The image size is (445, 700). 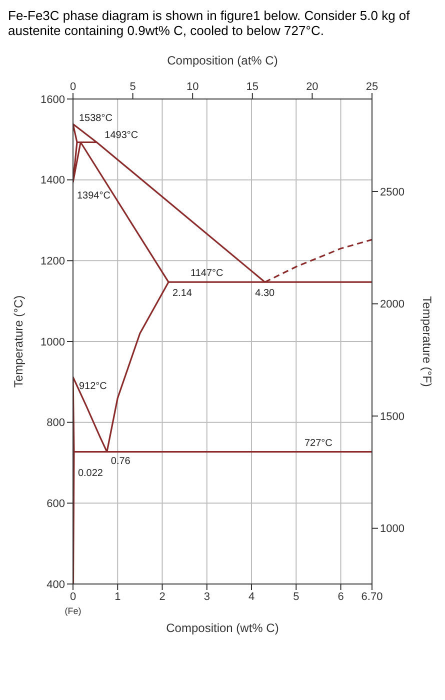 What do you see at coordinates (209, 23) in the screenshot?
I see `chart-title: Fe-Fe3C phase diagram is shown in figure1 below. Consider 5.0 kg of austenite containing 0.9wt% C, cooled to below 727°C.` at bounding box center [209, 23].